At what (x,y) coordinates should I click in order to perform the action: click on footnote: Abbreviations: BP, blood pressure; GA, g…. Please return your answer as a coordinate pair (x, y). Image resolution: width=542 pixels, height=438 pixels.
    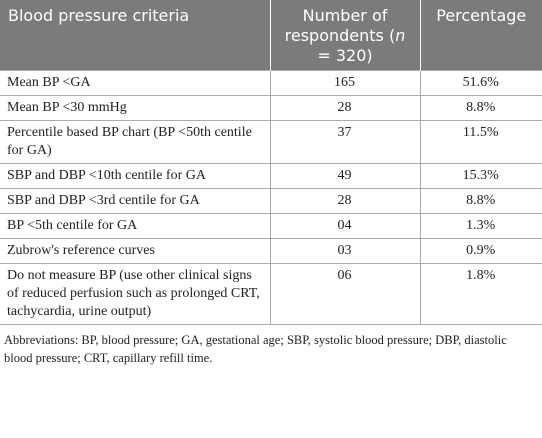
    Looking at the image, I should click on (255, 349).